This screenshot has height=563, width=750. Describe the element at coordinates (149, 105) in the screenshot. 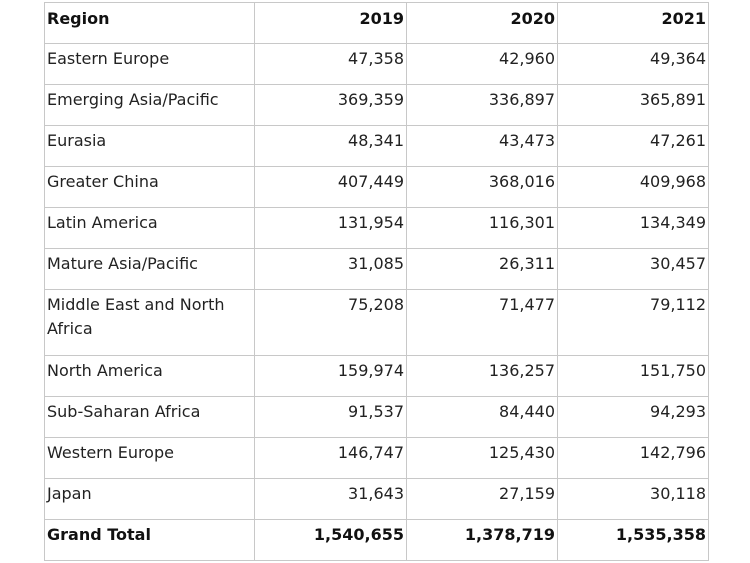

I see `region-cell: Emerging Asia/Pacific` at that location.